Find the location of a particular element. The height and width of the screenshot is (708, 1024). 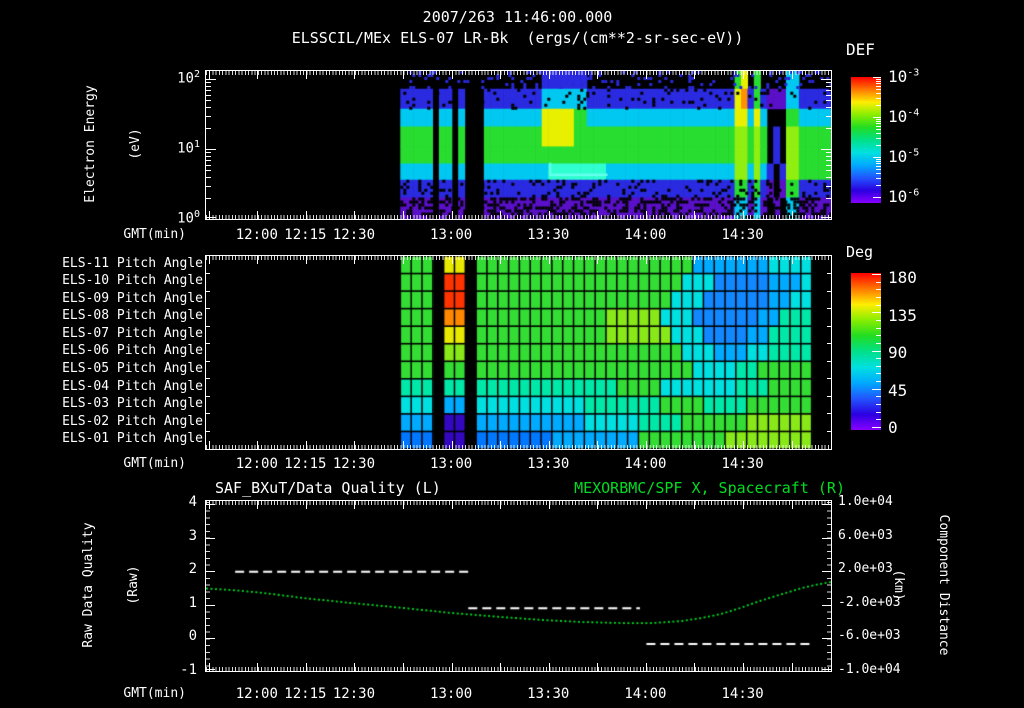

electron-energy-spectrogram-panel is located at coordinates (518, 145).